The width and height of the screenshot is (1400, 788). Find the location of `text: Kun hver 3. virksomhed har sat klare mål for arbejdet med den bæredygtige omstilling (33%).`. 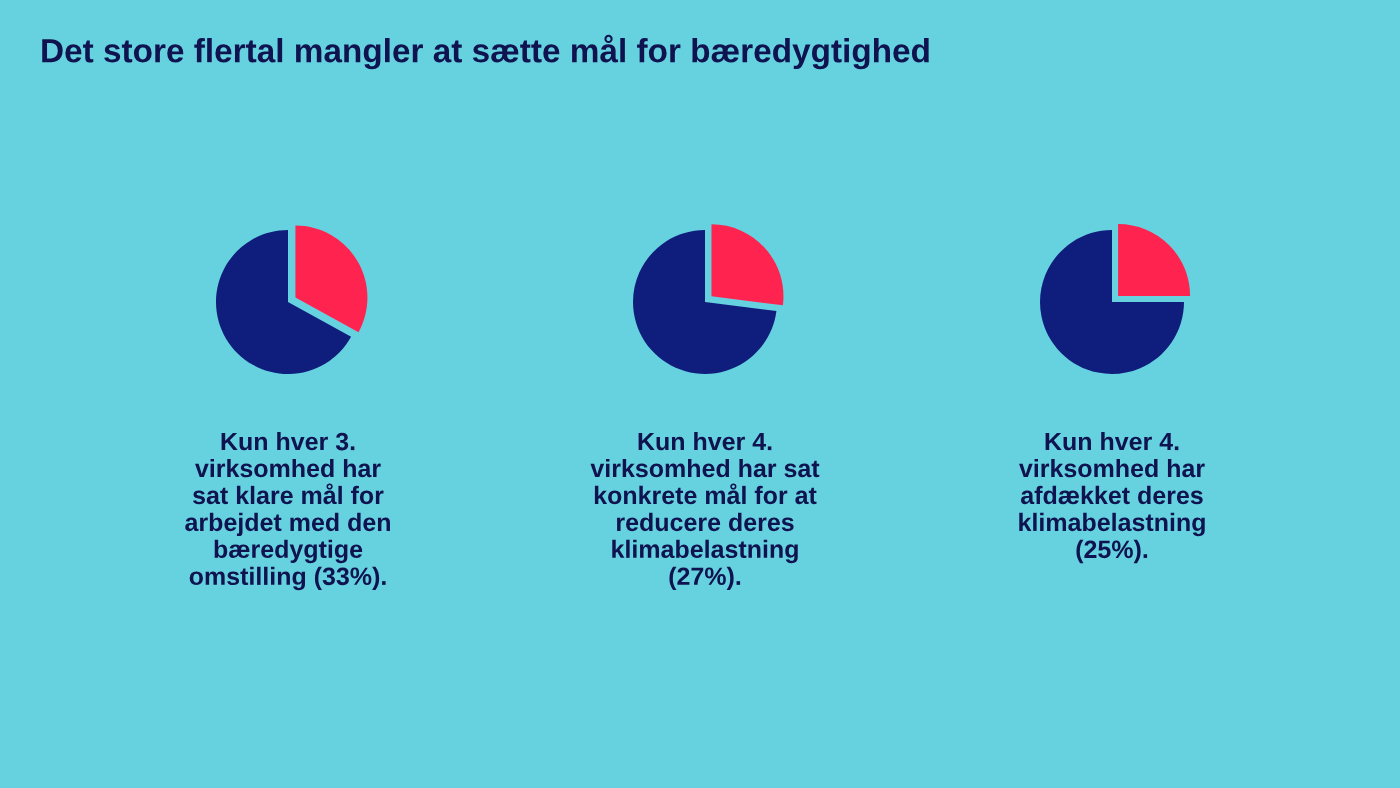

text: Kun hver 3. virksomhed har sat klare mål for arbejdet med den bæredygtige omstilling (33%). is located at coordinates (287, 511).